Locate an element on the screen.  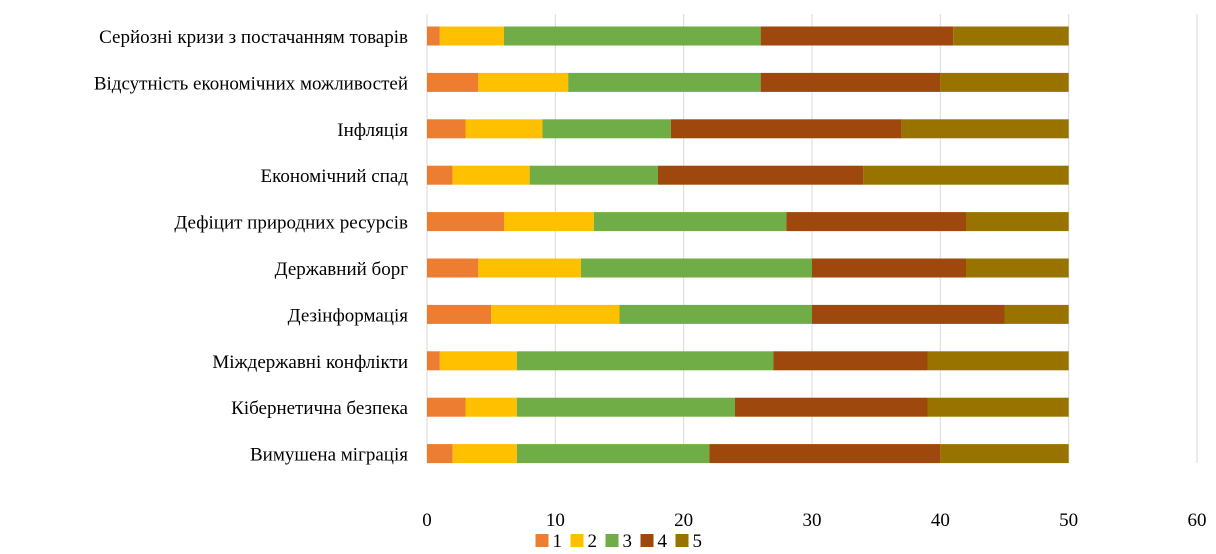
x-axis-tick-labels: 0 10 20 30 40 50 60 is located at coordinates (814, 520).